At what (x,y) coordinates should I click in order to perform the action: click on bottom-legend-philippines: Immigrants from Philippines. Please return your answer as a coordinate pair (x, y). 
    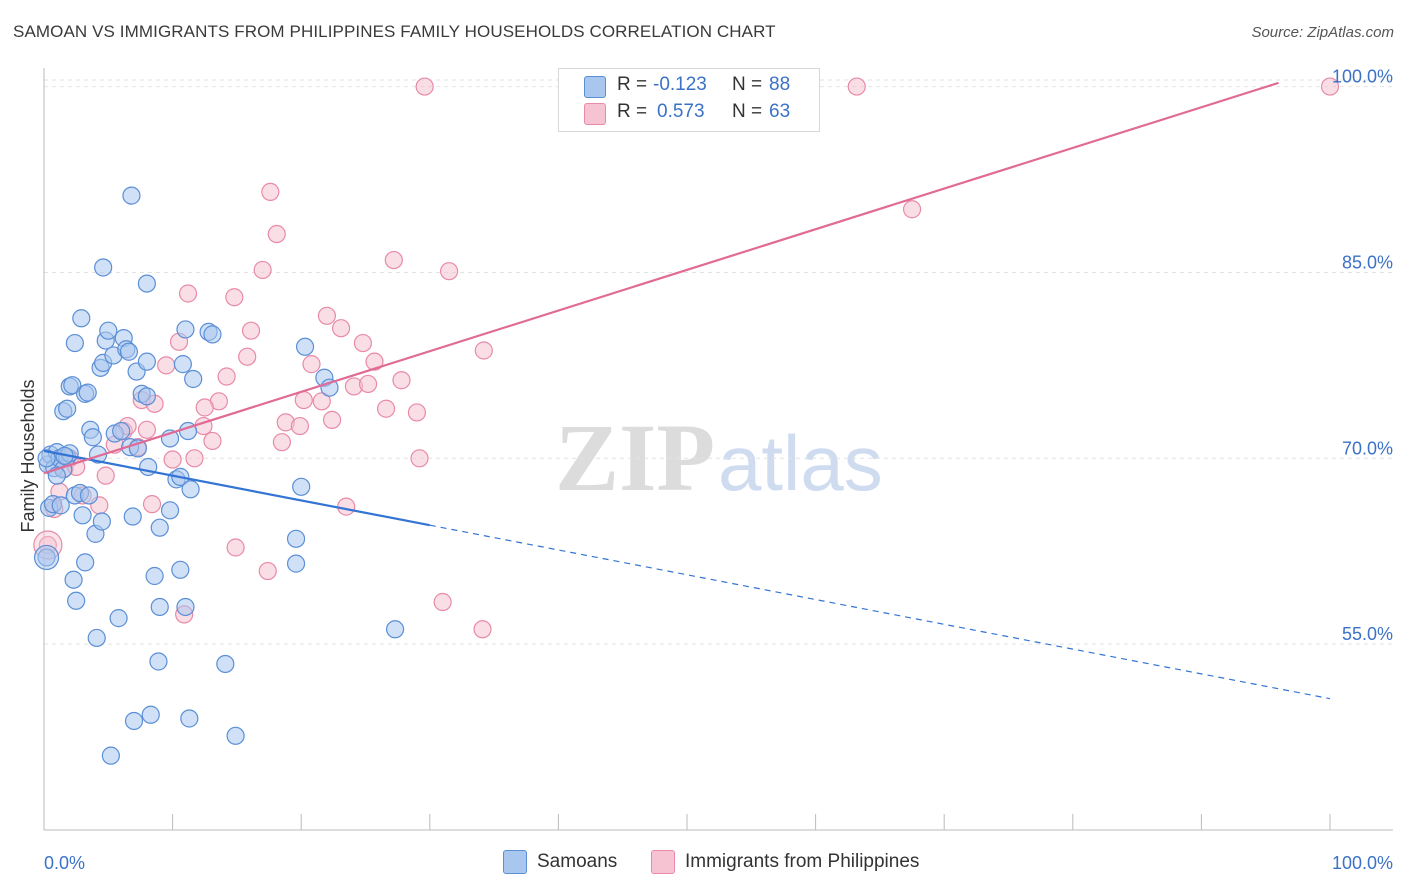
    Looking at the image, I should click on (785, 862).